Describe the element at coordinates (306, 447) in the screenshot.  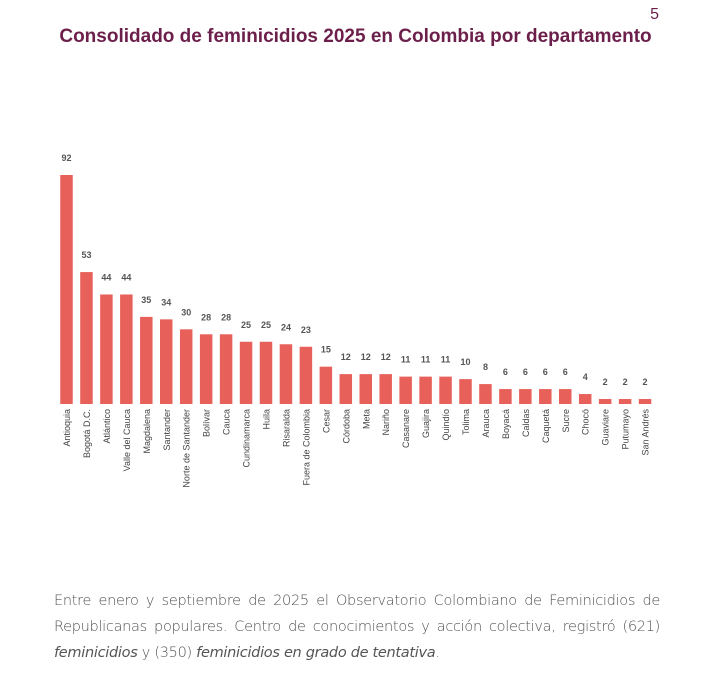
I see `category-label: Fuera de Colombia` at that location.